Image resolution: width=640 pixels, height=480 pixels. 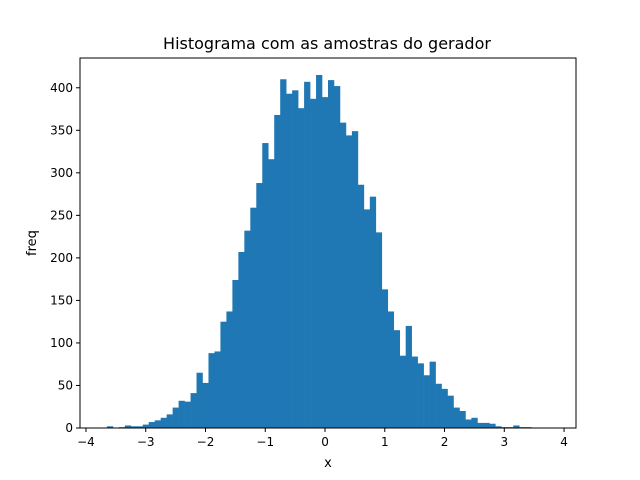 What do you see at coordinates (61, 215) in the screenshot?
I see `y-tick-label: 250` at bounding box center [61, 215].